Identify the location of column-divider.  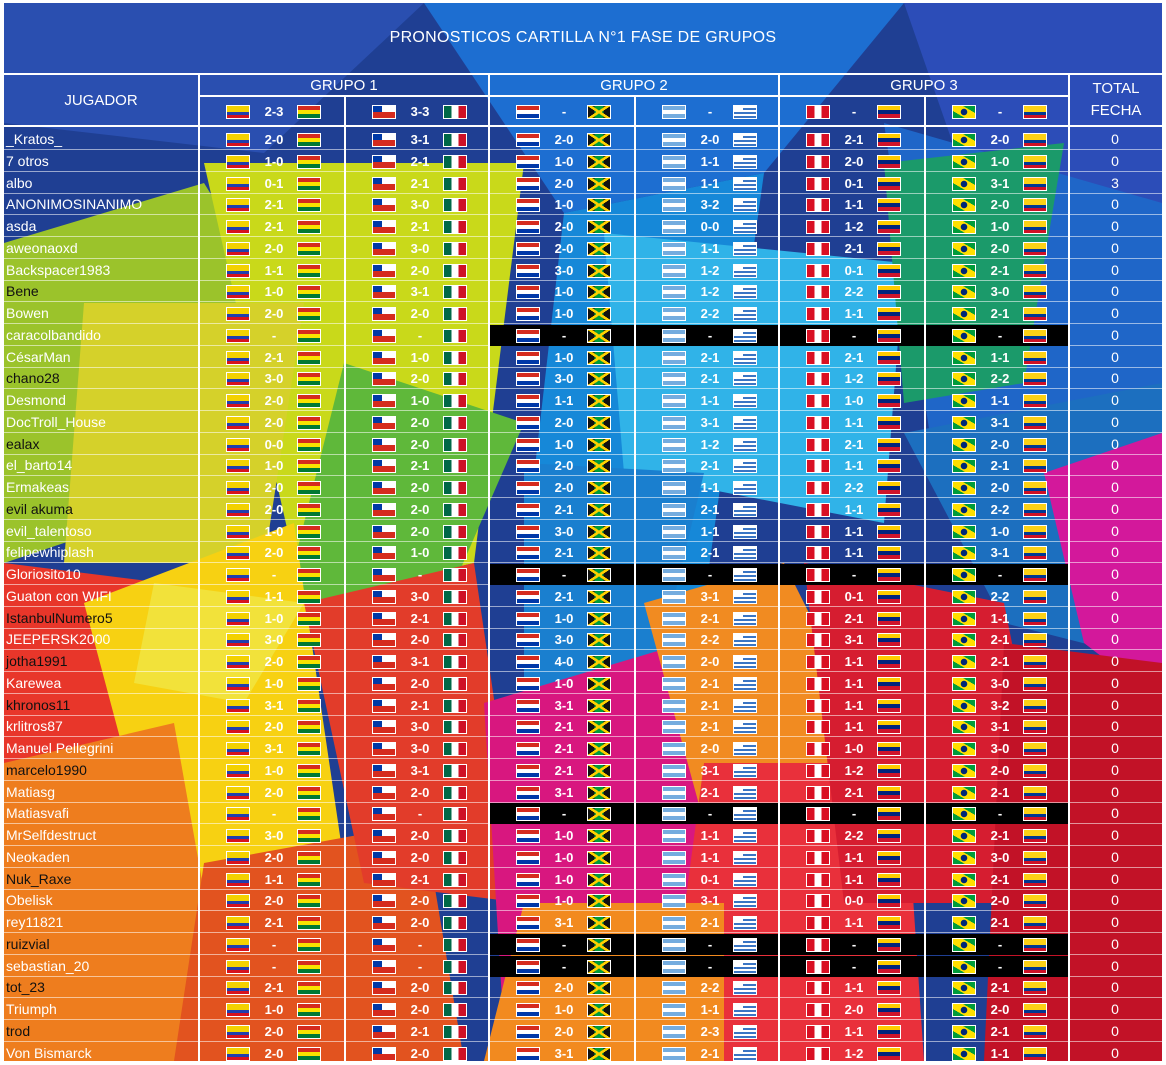
(925, 579).